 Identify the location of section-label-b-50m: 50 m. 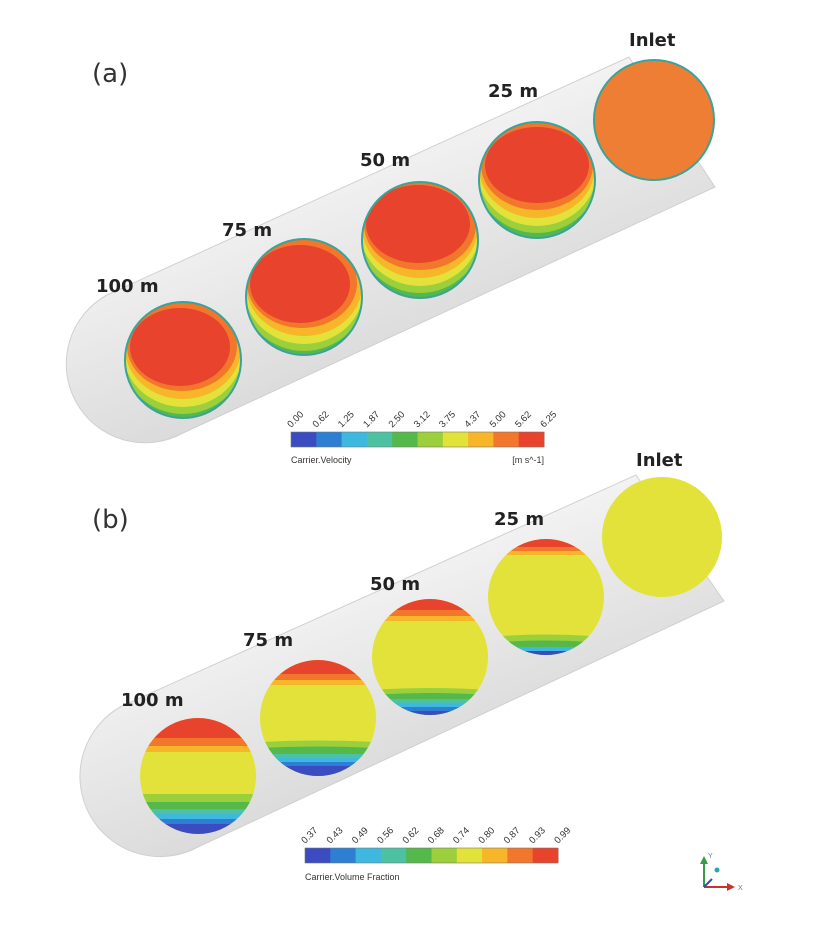
(395, 584).